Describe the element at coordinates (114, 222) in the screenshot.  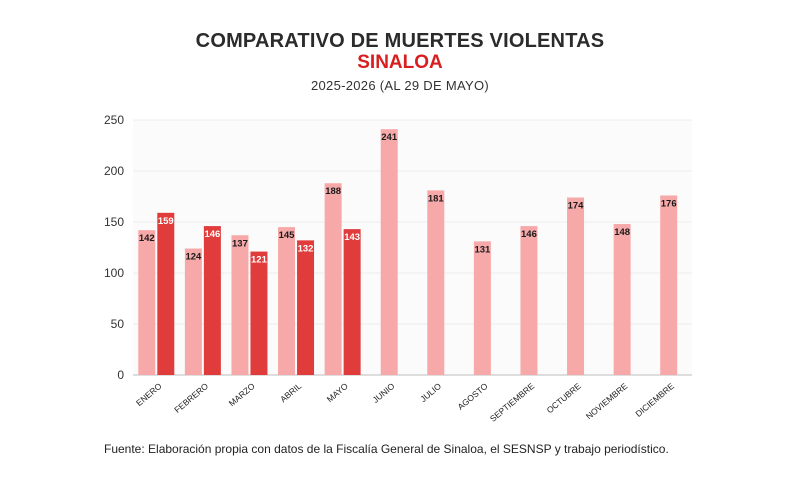
I see `y-tick-label: 150` at that location.